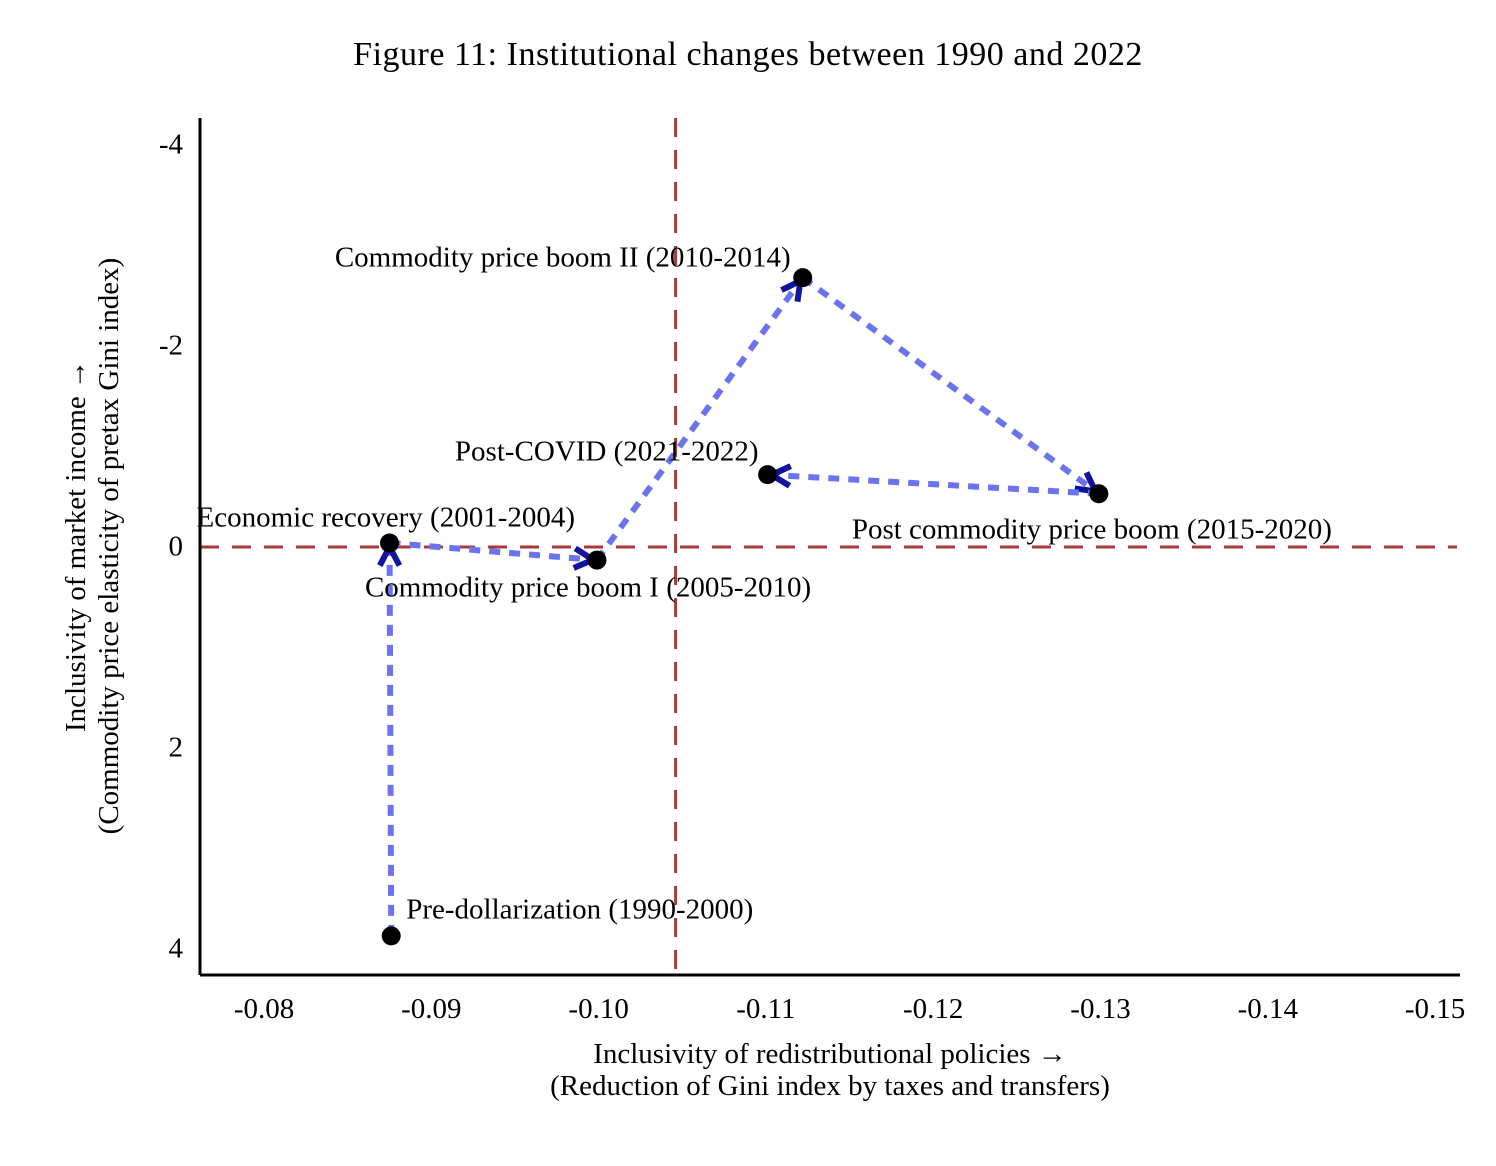  I want to click on path-segment-commodity-boom-2-to-post-commodity-boom, so click(950, 386).